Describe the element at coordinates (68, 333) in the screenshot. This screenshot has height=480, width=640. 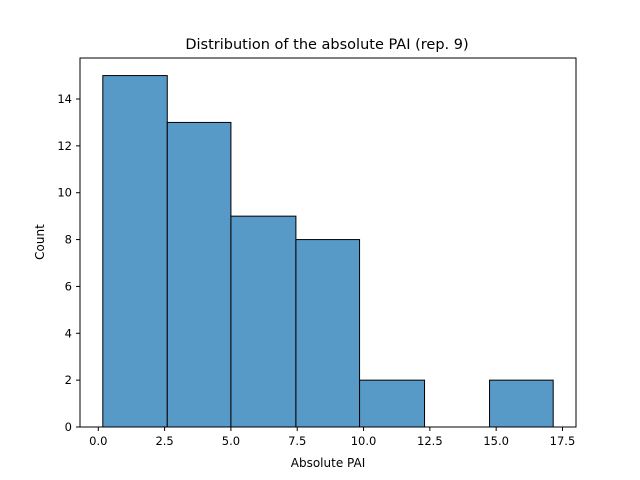
I see `y-tick-label-2: 4` at that location.